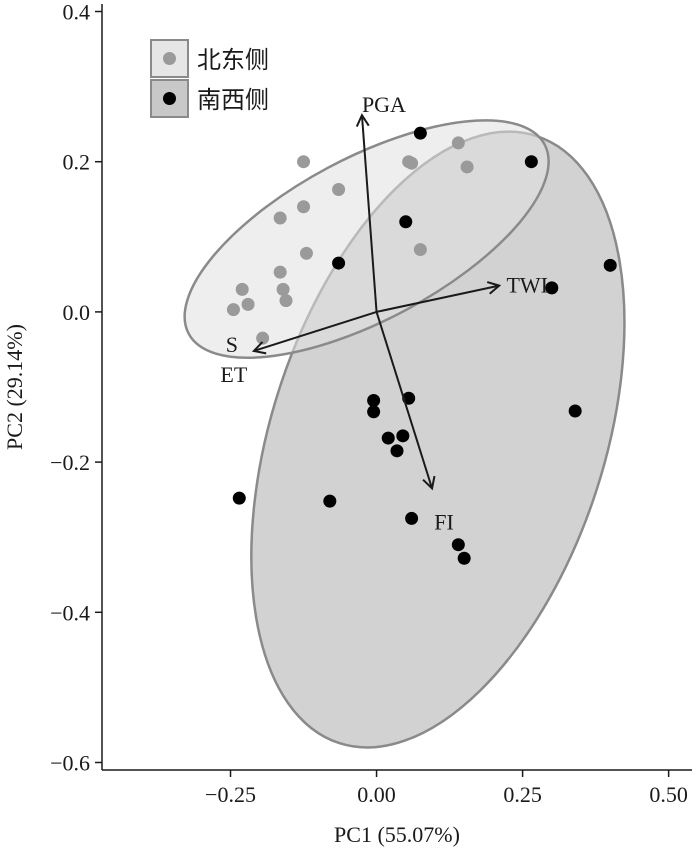  Describe the element at coordinates (444, 521) in the screenshot. I see `loading-label-fi: FI` at that location.